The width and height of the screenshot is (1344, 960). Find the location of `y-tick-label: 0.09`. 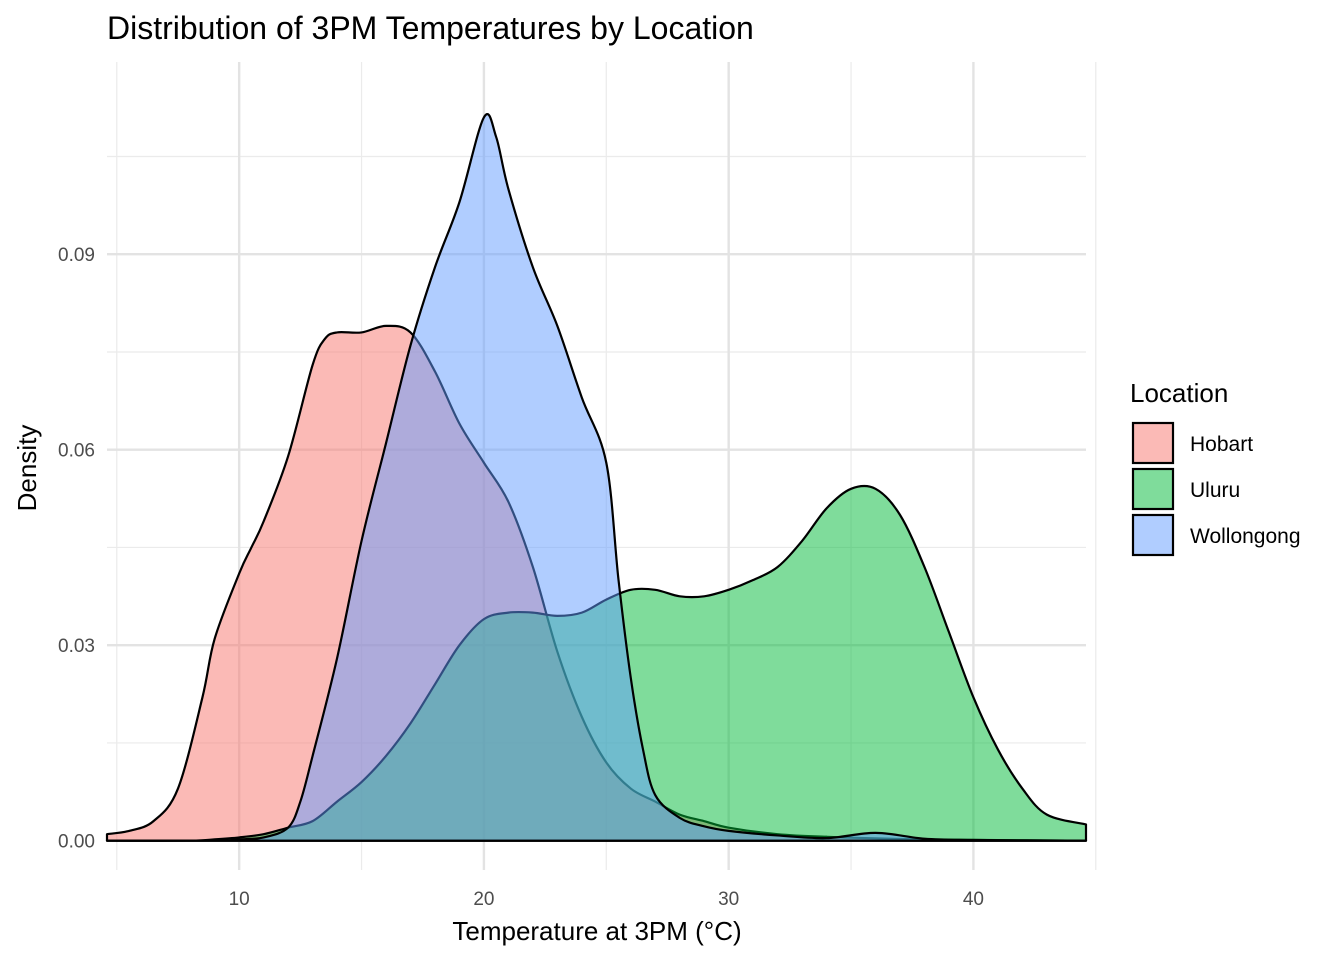

y-tick-label: 0.09 is located at coordinates (76, 255).